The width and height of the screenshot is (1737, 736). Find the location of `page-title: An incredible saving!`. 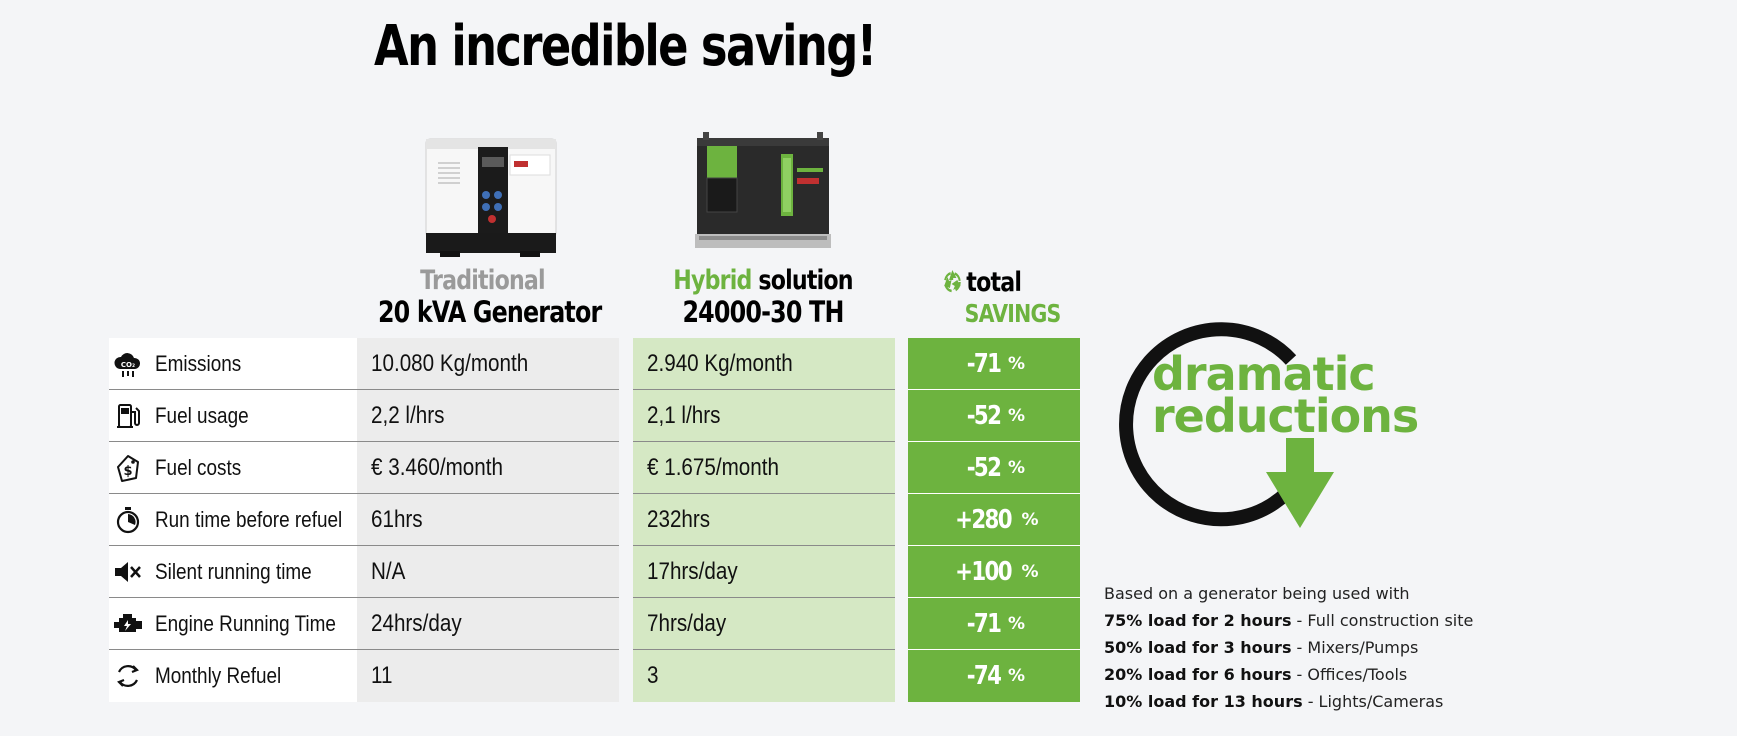

page-title: An incredible saving! is located at coordinates (625, 46).